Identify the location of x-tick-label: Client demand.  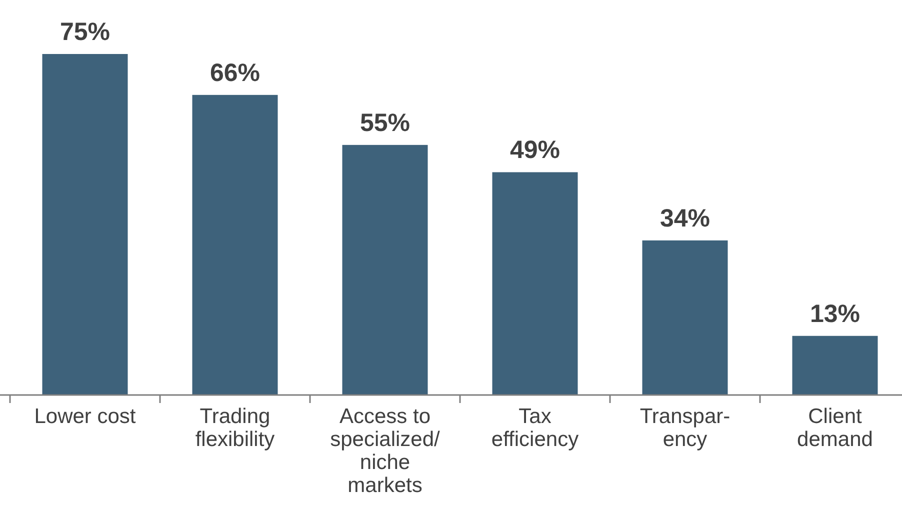
(835, 428).